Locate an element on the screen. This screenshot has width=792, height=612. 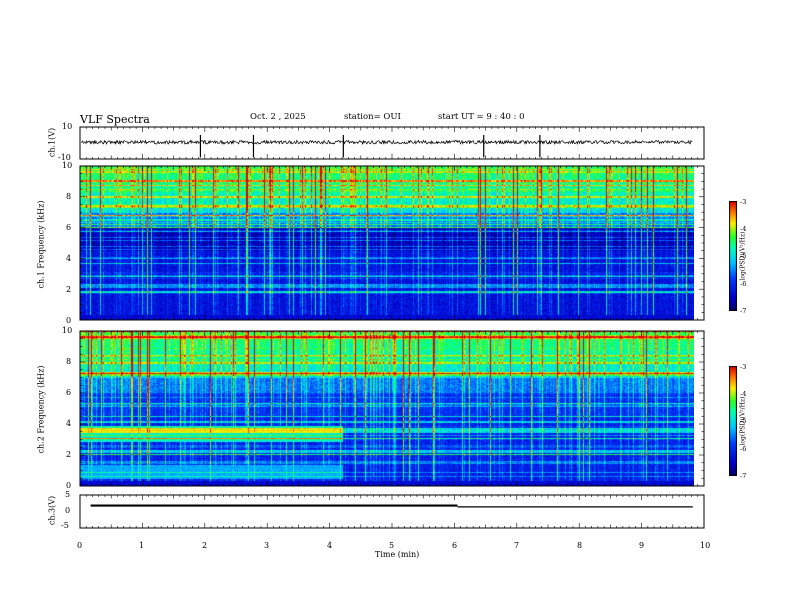
cbar1-title: log(PSD)(V²/Hz) is located at coordinates (743, 256).